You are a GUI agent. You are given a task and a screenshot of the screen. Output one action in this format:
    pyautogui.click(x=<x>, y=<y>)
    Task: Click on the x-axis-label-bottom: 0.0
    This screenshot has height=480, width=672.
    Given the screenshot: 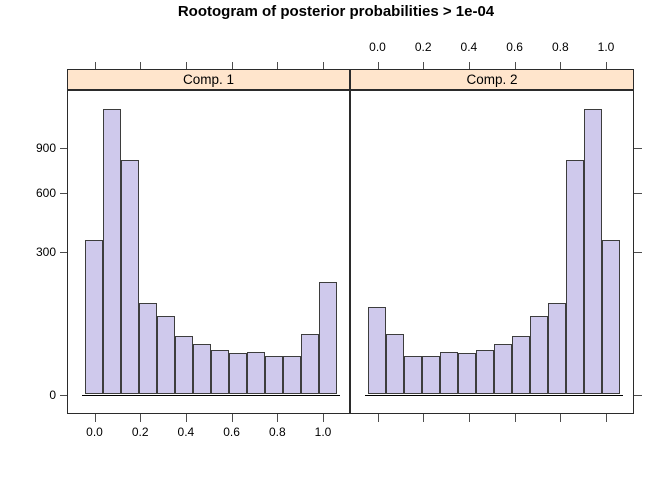 What is the action you would take?
    pyautogui.click(x=94, y=431)
    